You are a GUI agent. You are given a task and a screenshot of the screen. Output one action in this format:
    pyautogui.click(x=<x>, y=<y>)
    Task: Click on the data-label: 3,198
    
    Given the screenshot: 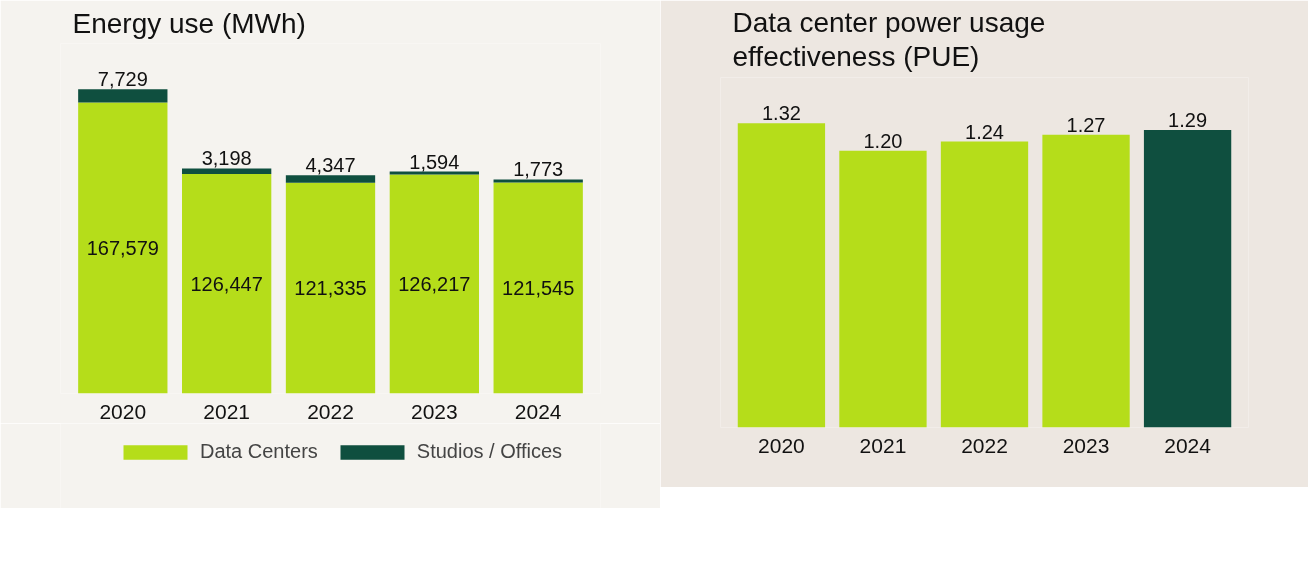 What is the action you would take?
    pyautogui.click(x=226, y=158)
    